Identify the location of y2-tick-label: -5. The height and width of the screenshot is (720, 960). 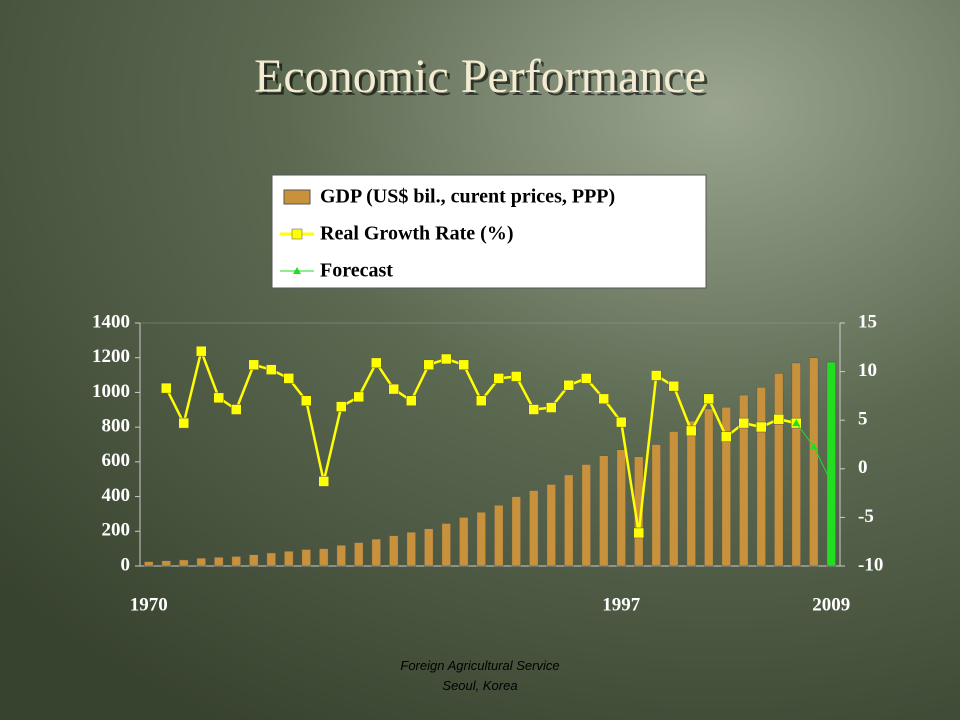
(866, 516).